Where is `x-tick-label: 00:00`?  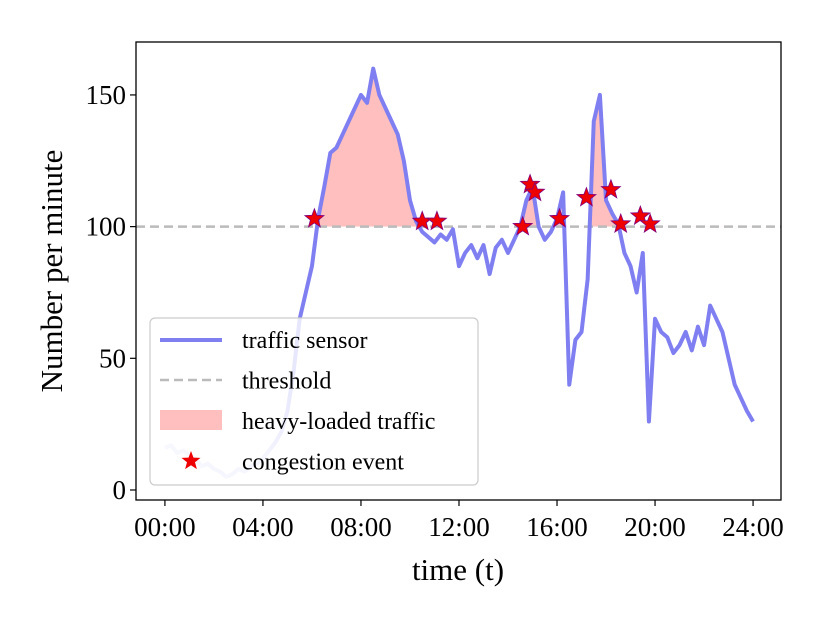
x-tick-label: 00:00 is located at coordinates (165, 527).